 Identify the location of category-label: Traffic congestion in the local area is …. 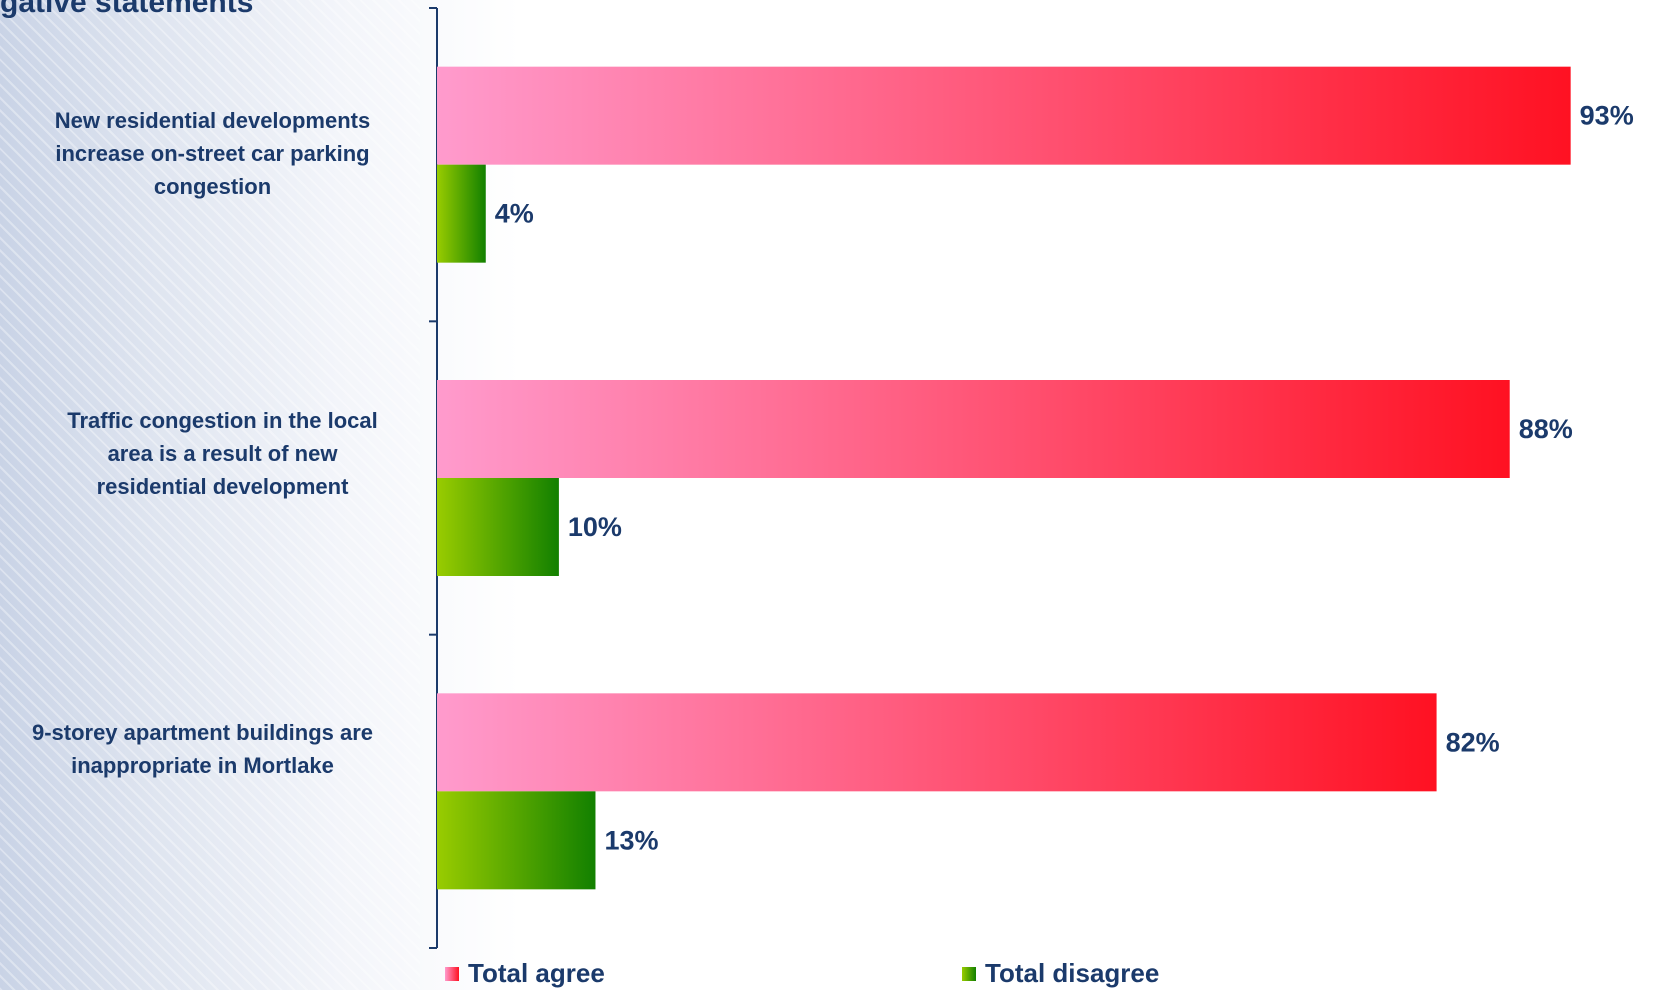
(222, 453).